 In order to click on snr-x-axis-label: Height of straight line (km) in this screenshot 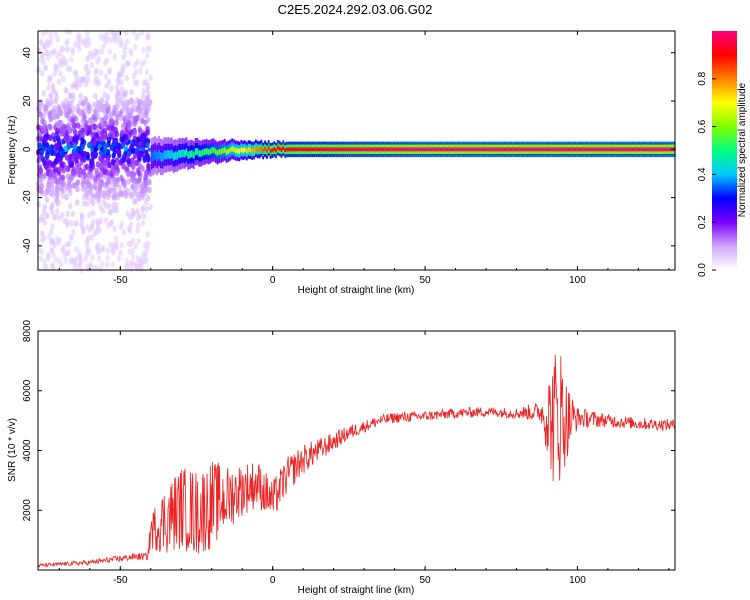, I will do `click(356, 590)`.